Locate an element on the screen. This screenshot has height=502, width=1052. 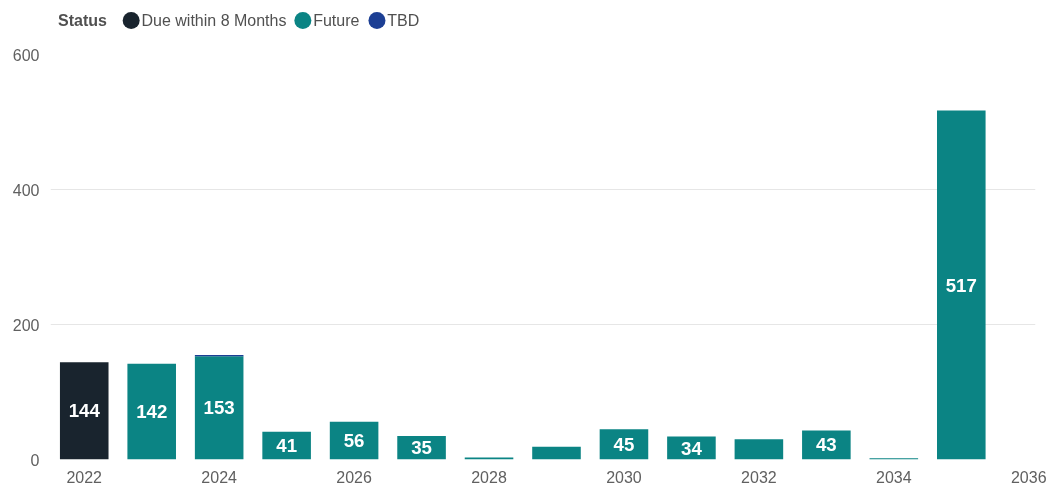
x-tick-label: 2032 is located at coordinates (759, 477).